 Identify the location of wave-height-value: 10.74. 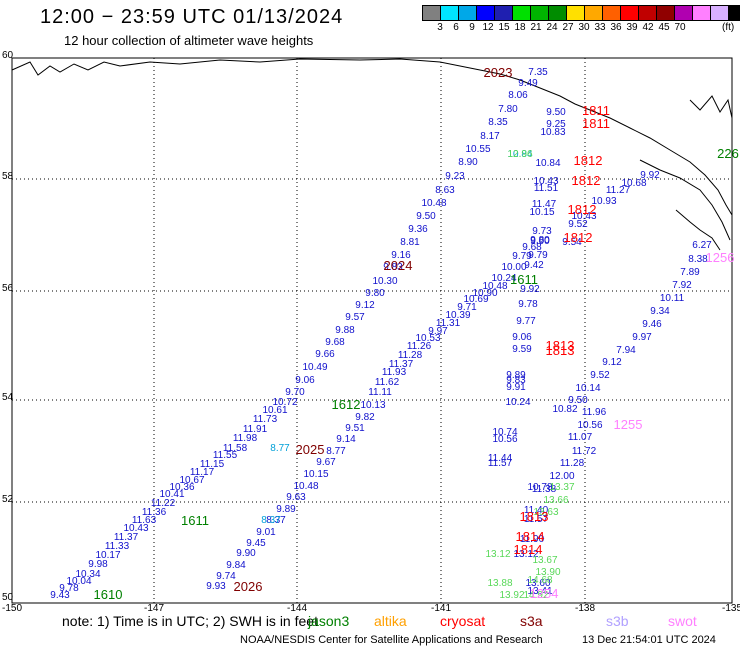
(504, 432).